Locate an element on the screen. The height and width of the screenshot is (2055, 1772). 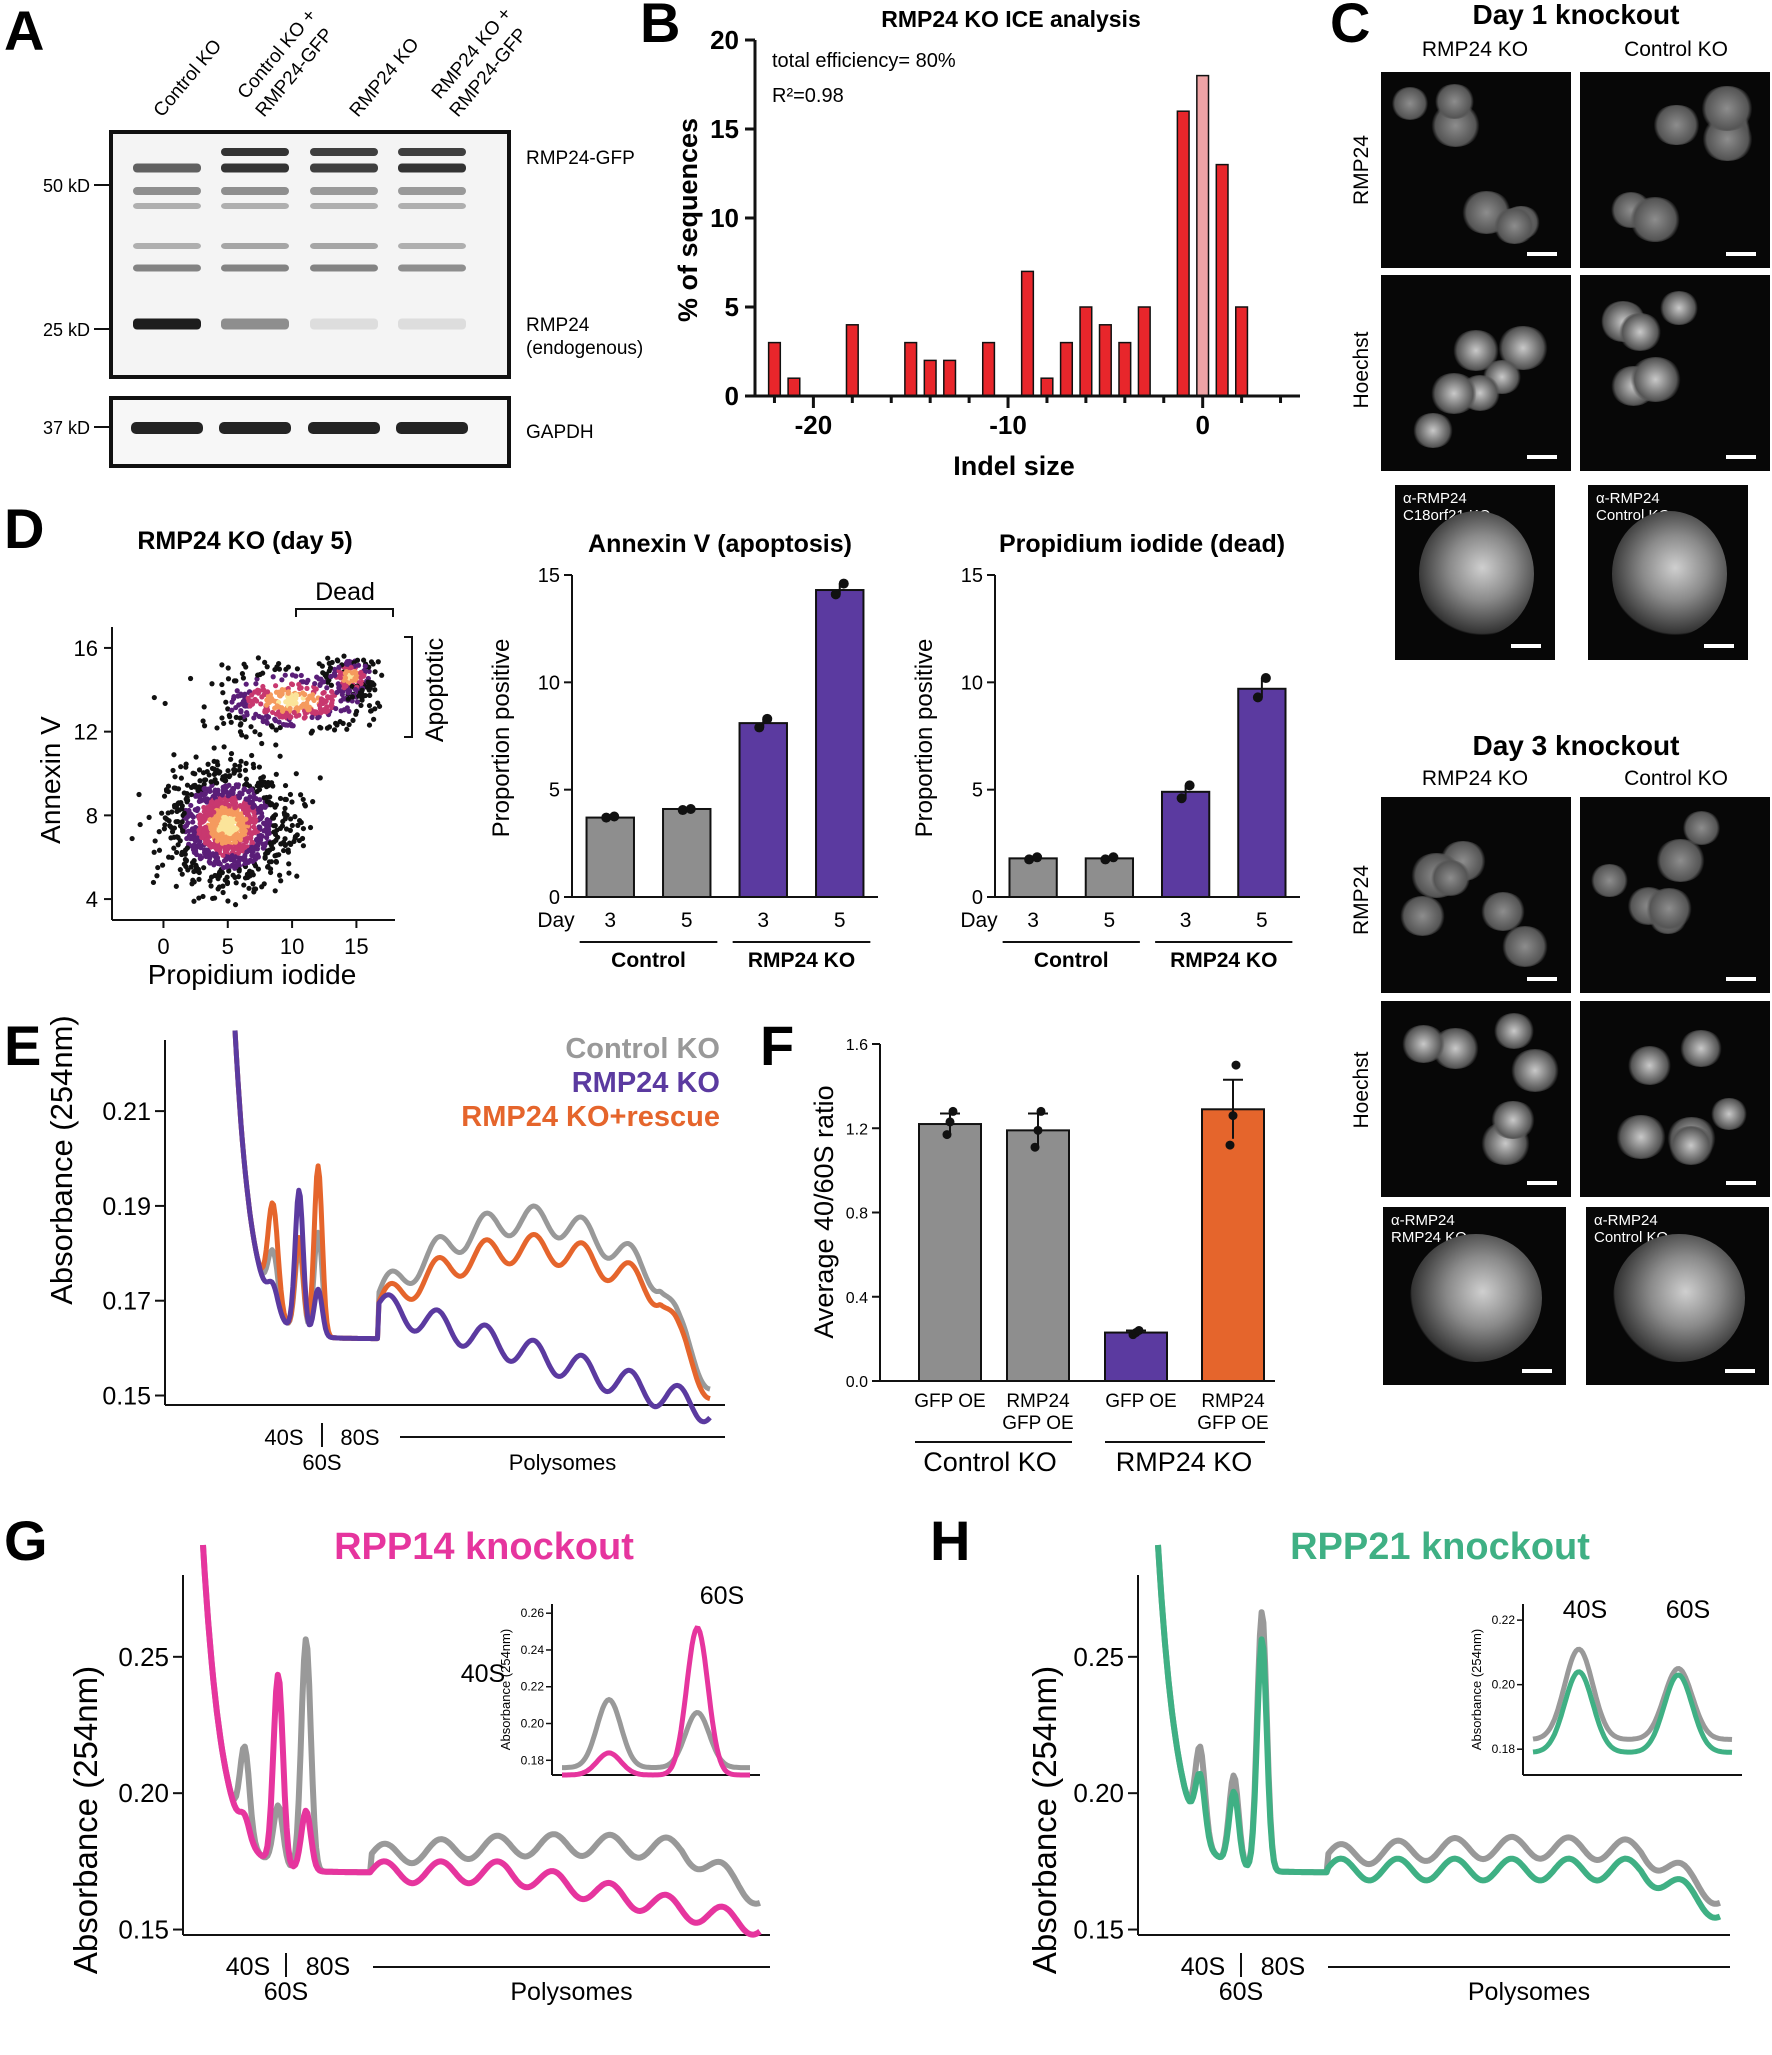
y-tick-label: 5 is located at coordinates (732, 307).